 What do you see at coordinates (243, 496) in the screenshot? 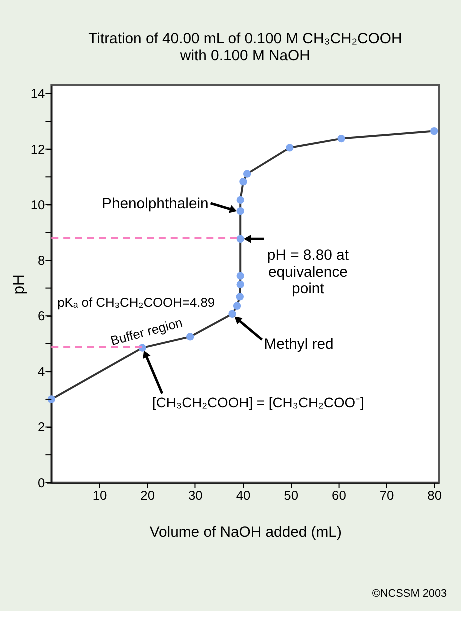
I see `x-tick-label: 40` at bounding box center [243, 496].